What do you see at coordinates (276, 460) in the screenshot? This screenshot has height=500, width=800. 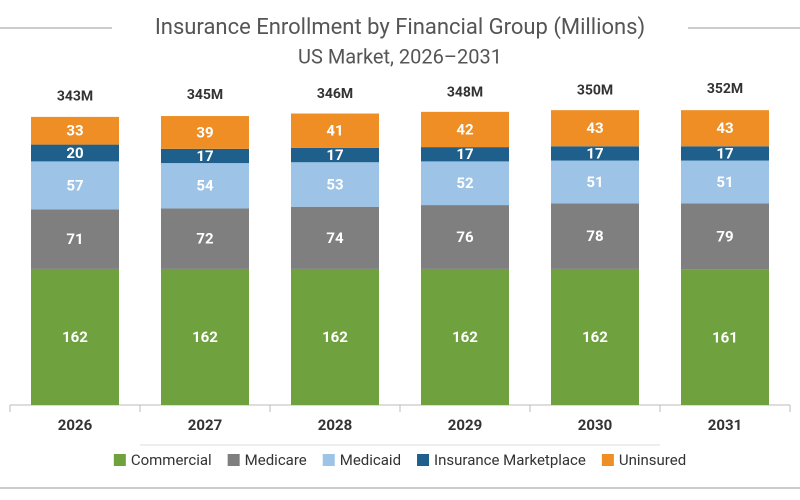 I see `legend-label: Medicare` at bounding box center [276, 460].